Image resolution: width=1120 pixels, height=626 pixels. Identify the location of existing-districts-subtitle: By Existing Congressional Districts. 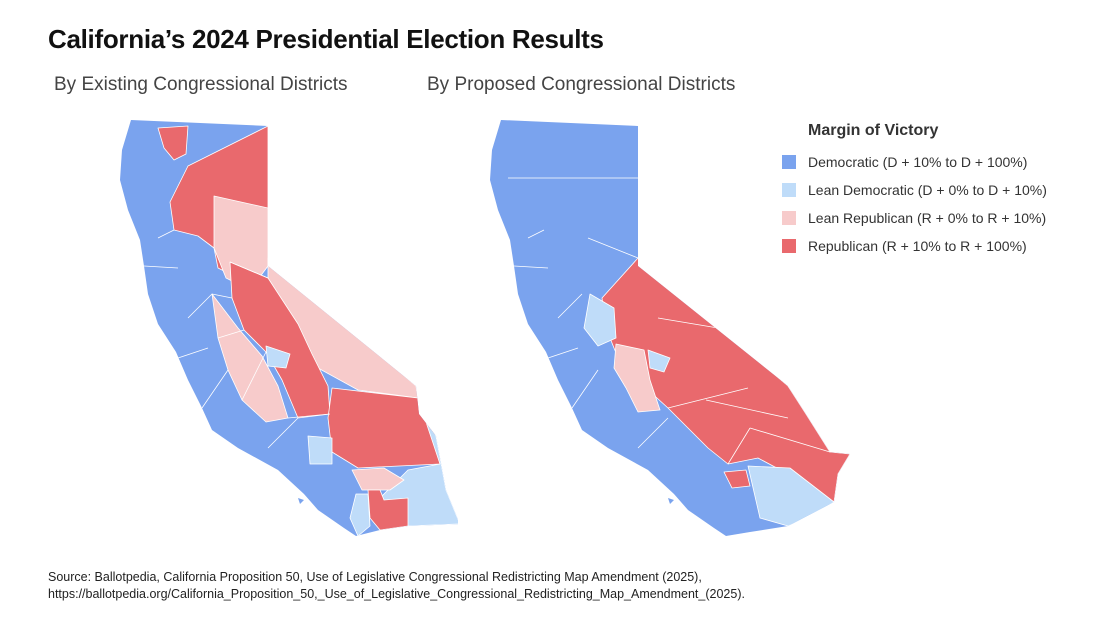
(201, 84).